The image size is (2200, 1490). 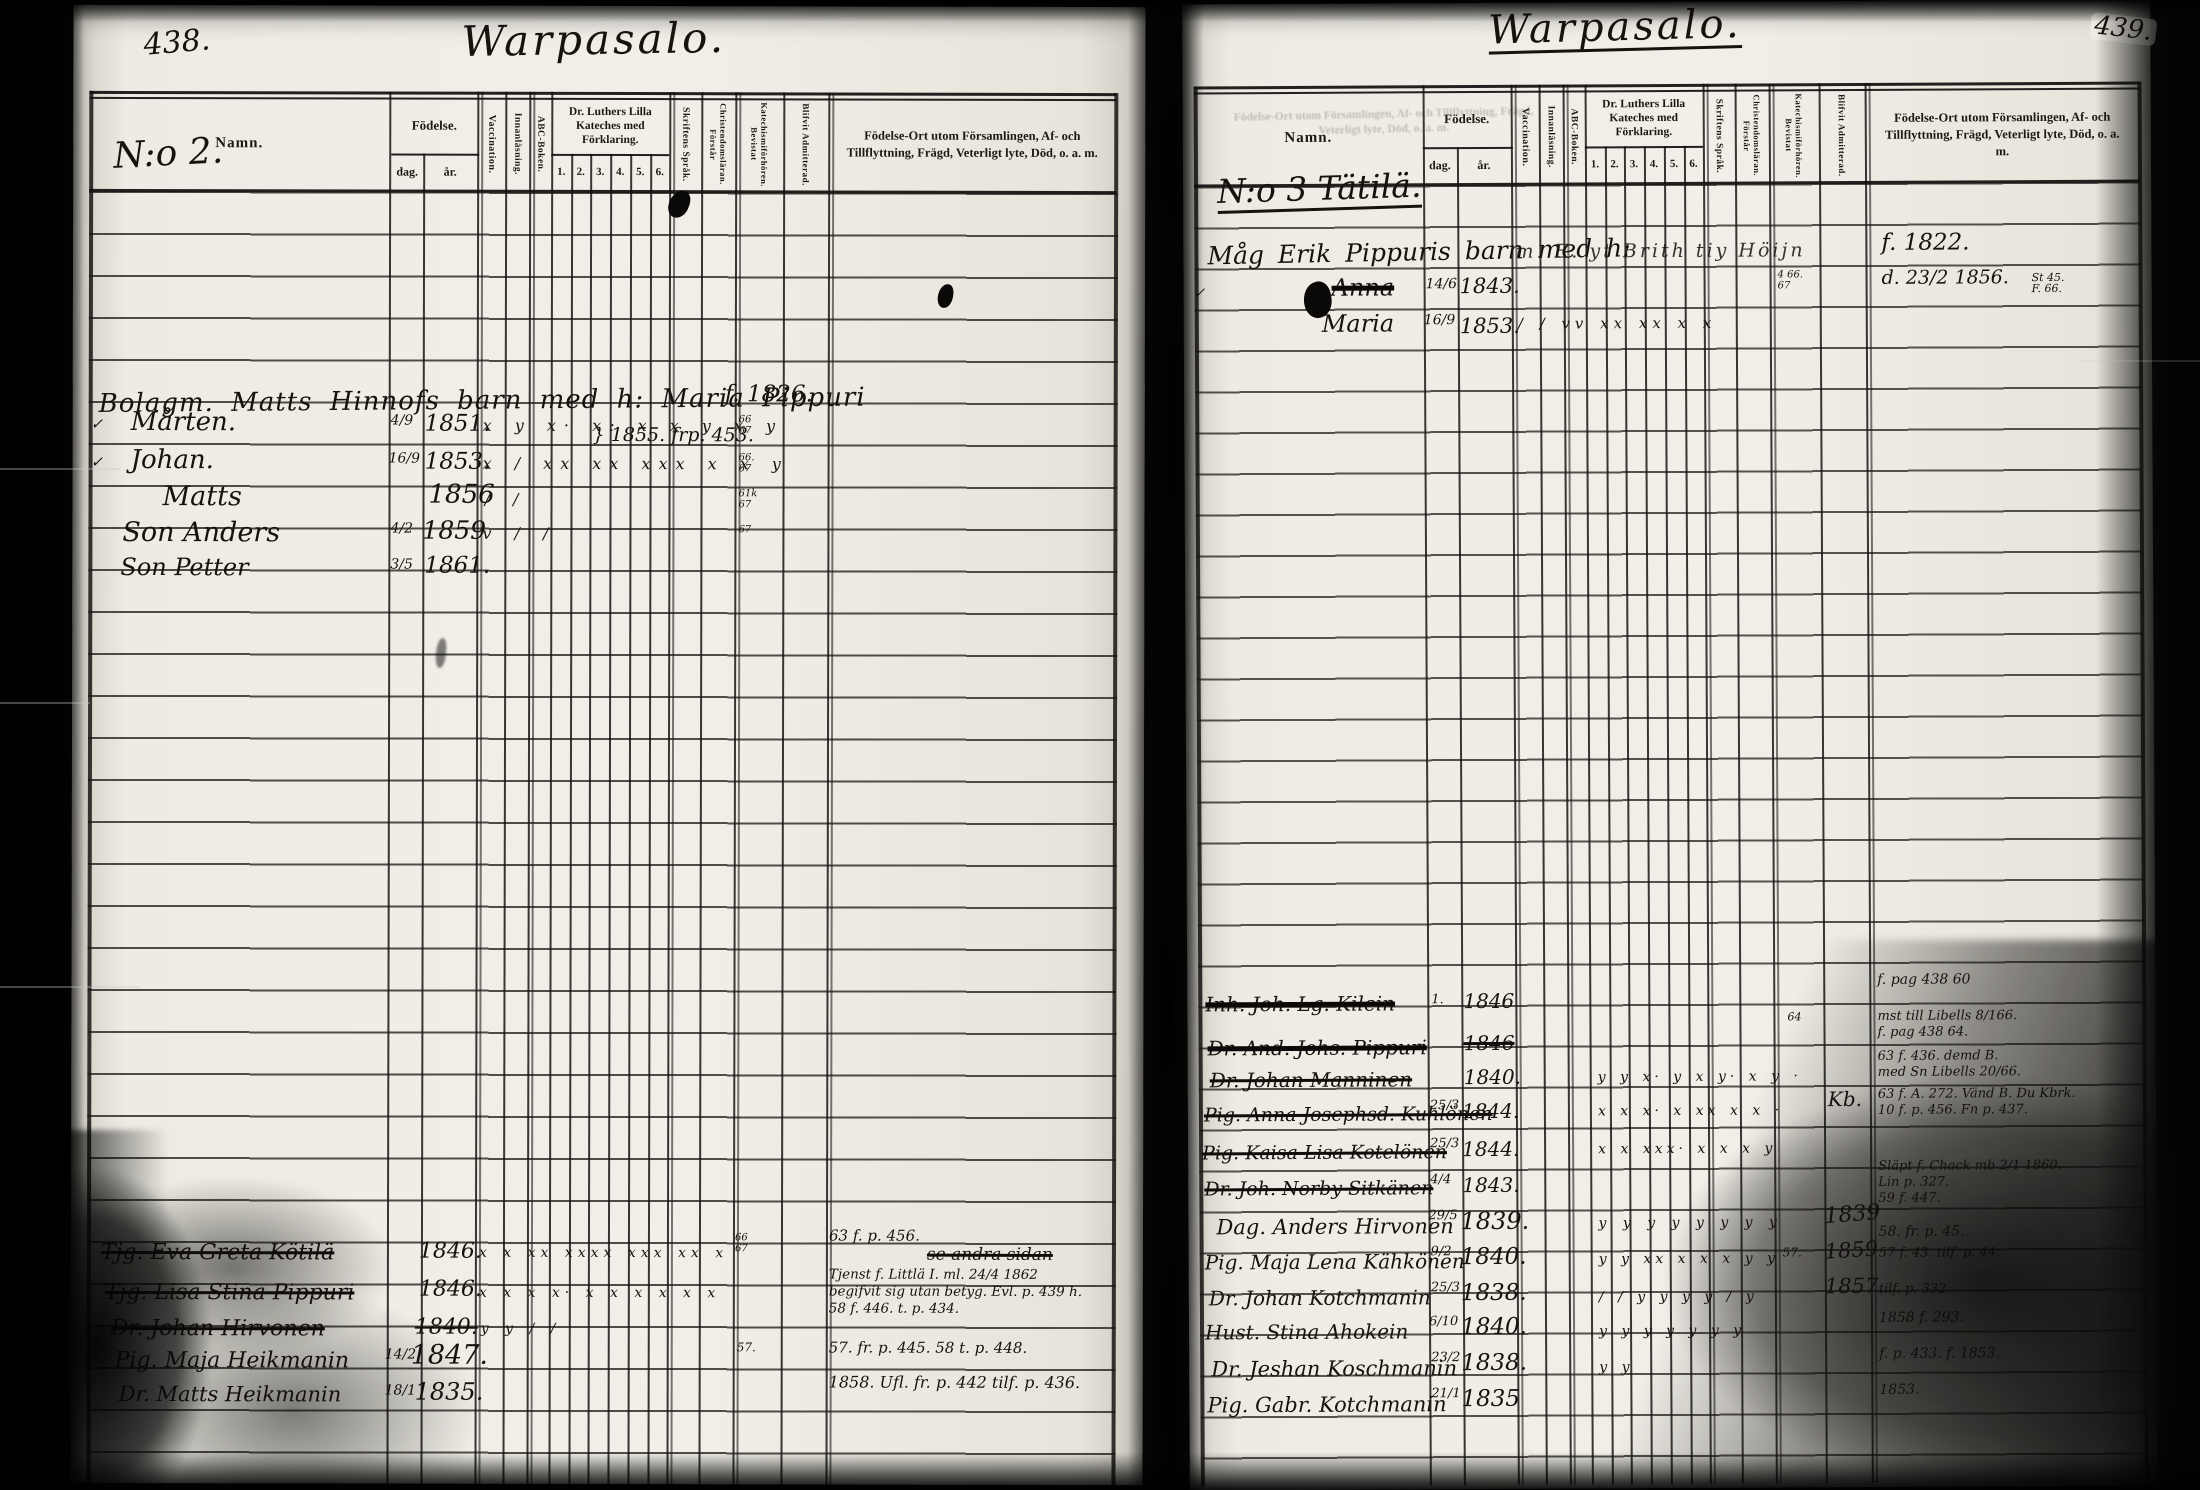 What do you see at coordinates (1921, 1231) in the screenshot?
I see `entry-remark: 58. fr. p. 45.` at bounding box center [1921, 1231].